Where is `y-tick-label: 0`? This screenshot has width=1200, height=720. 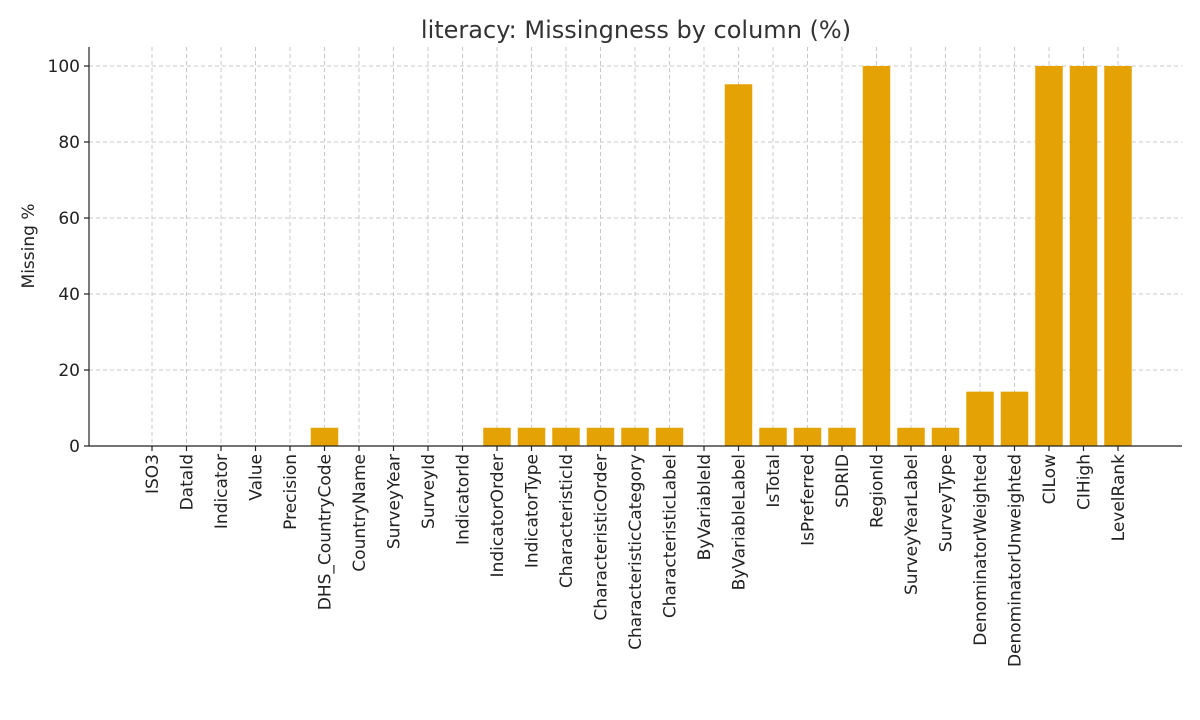 y-tick-label: 0 is located at coordinates (74, 447).